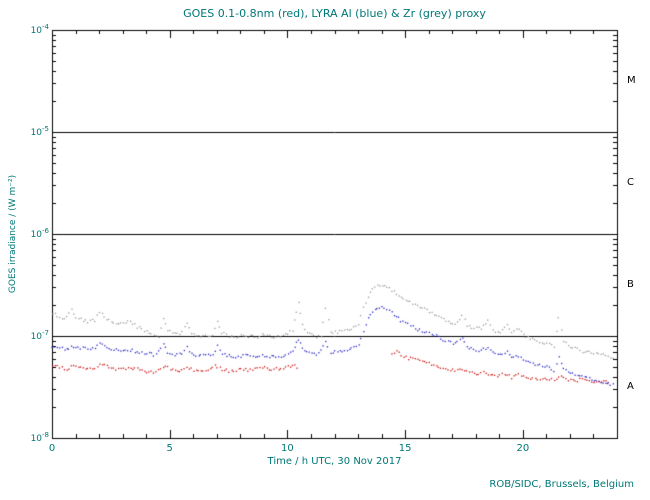 The image size is (650, 500). I want to click on credit-text: ROB/SIDC, Brussels, Belgium, so click(561, 484).